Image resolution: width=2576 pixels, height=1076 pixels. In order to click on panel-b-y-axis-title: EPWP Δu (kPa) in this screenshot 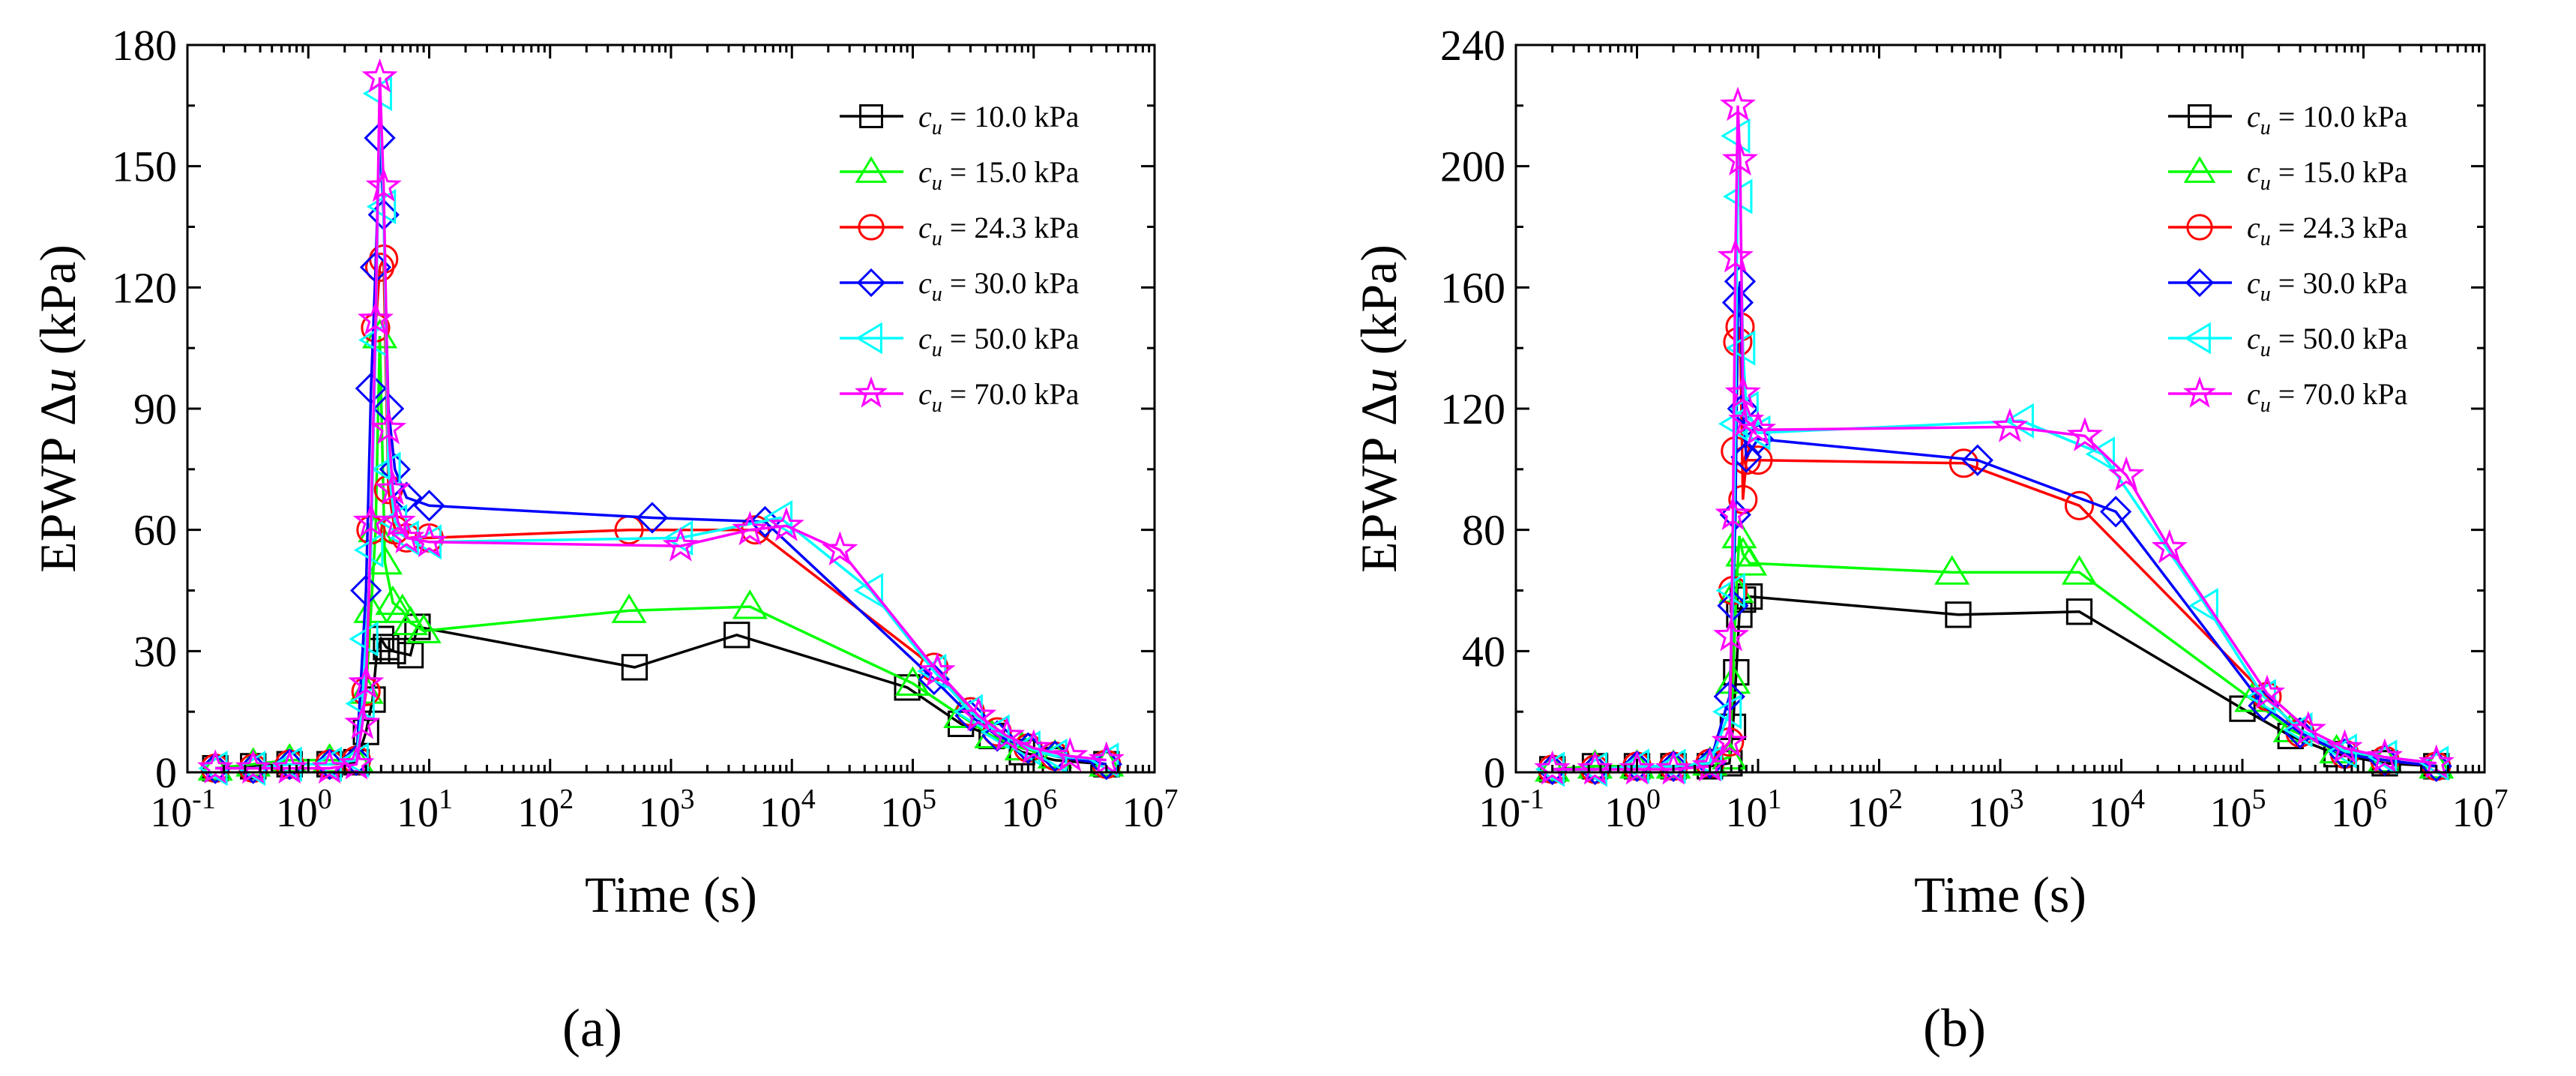, I will do `click(1378, 408)`.